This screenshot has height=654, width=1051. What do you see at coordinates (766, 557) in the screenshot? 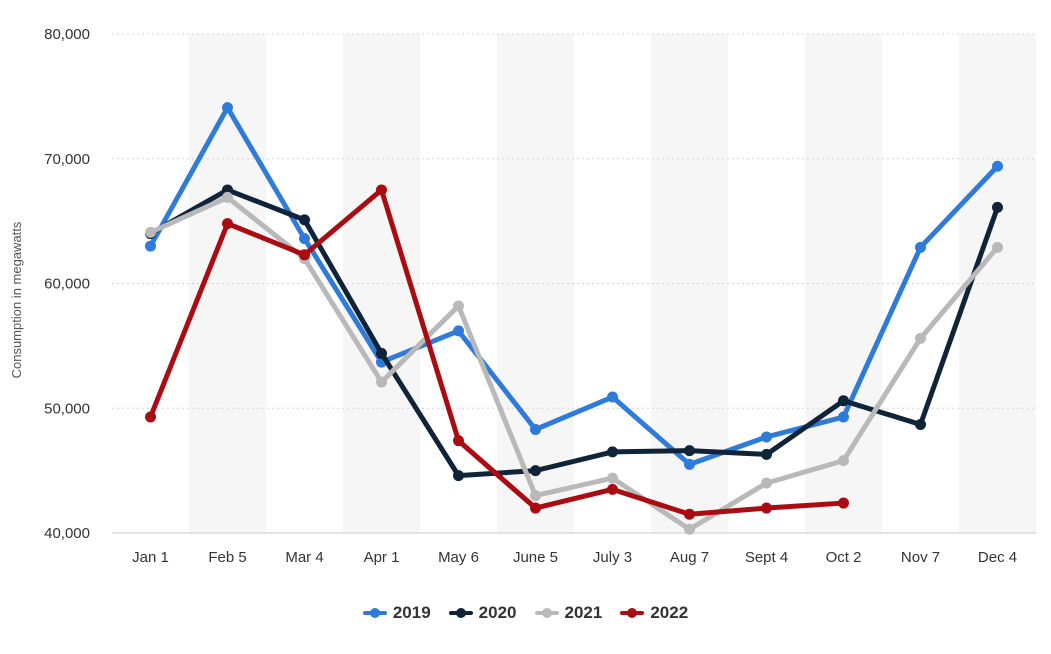
I see `x-tick-label: Sept 4` at bounding box center [766, 557].